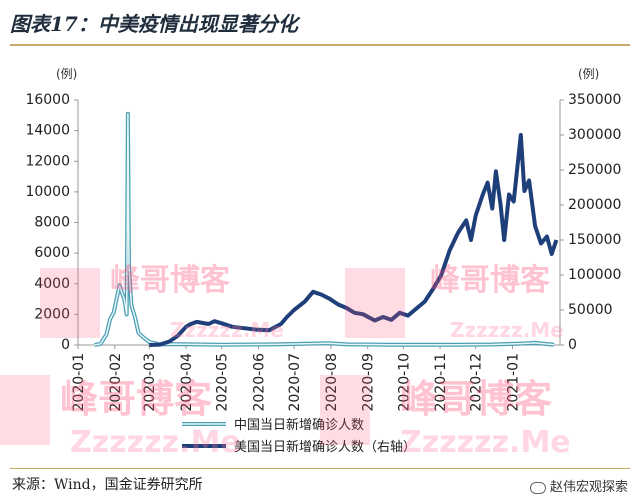 This screenshot has width=640, height=503. What do you see at coordinates (441, 382) in the screenshot?
I see `x-tick-label: 2020-11` at bounding box center [441, 382].